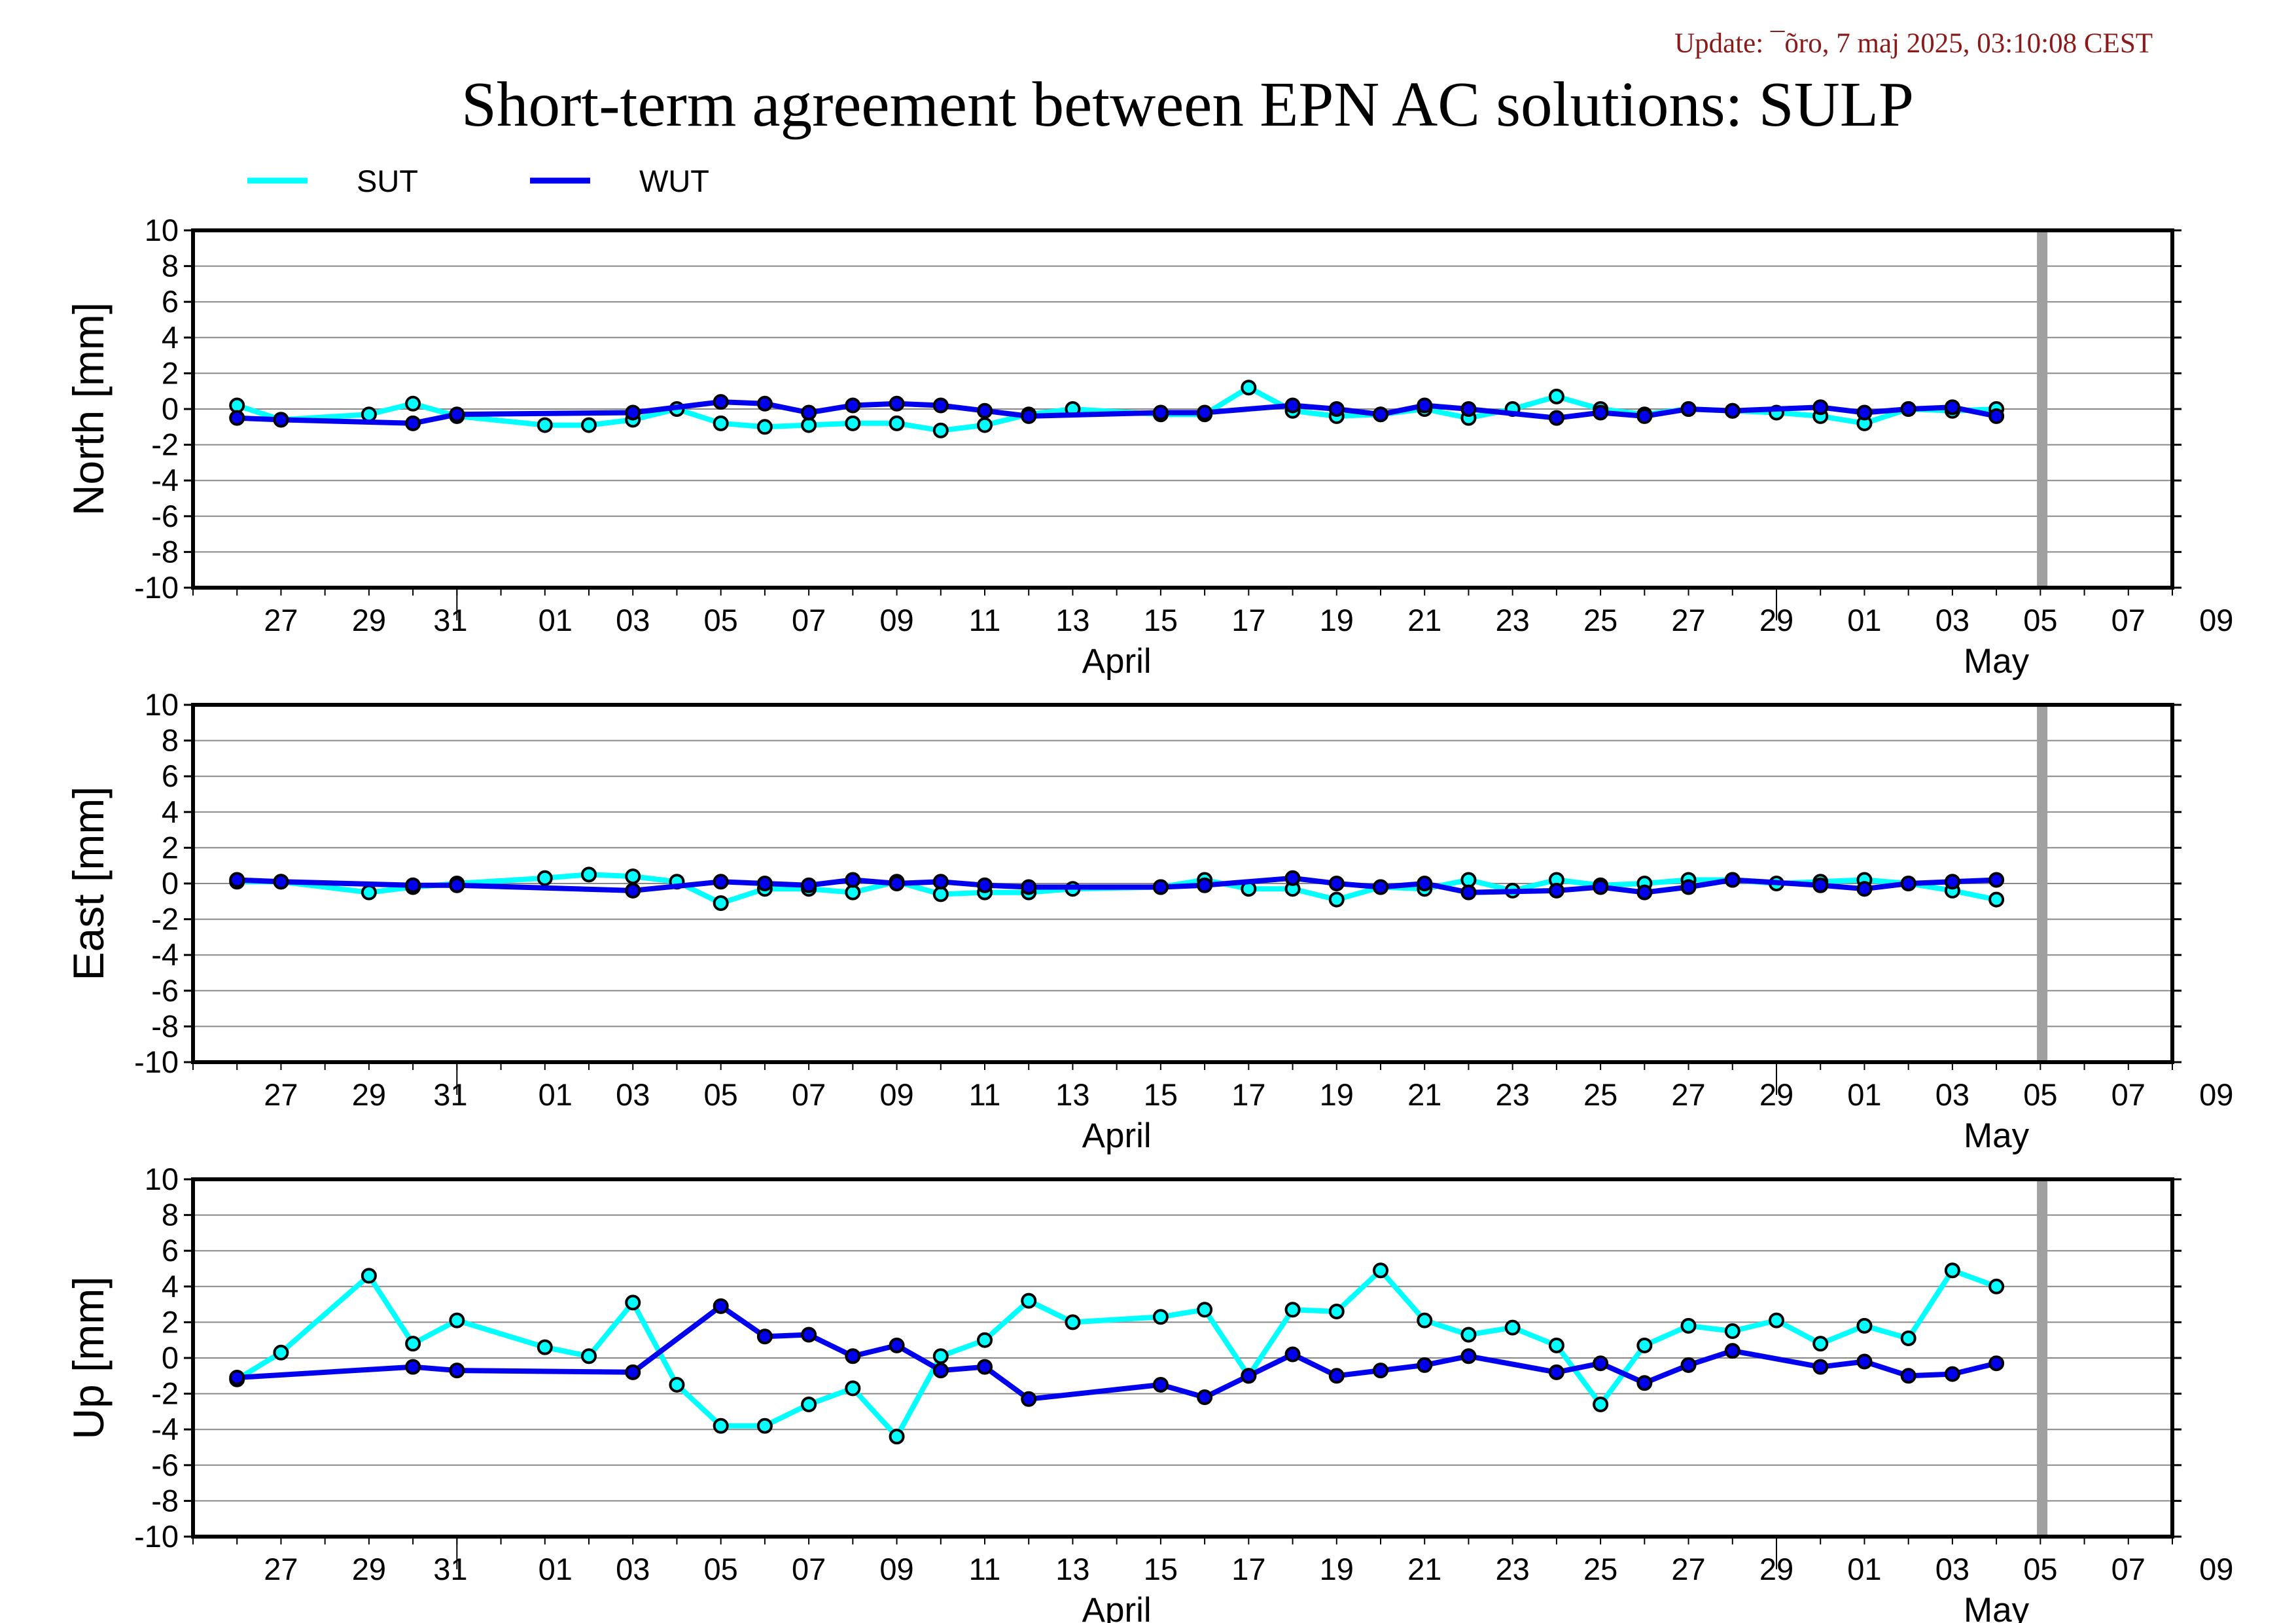 Image resolution: width=2296 pixels, height=1623 pixels. I want to click on x-tick-label: 09, so click(896, 1094).